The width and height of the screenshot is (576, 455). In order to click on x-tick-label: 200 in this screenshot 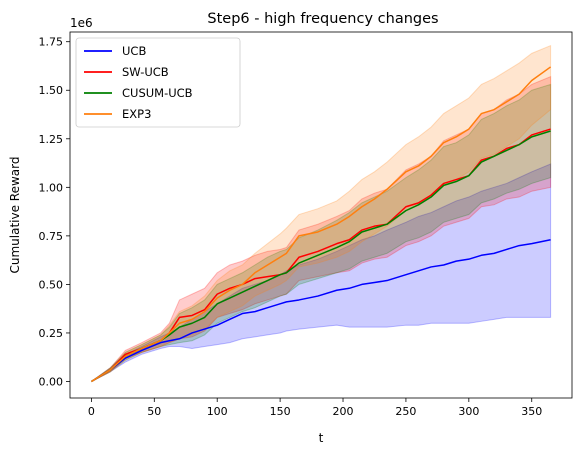, I will do `click(343, 411)`.